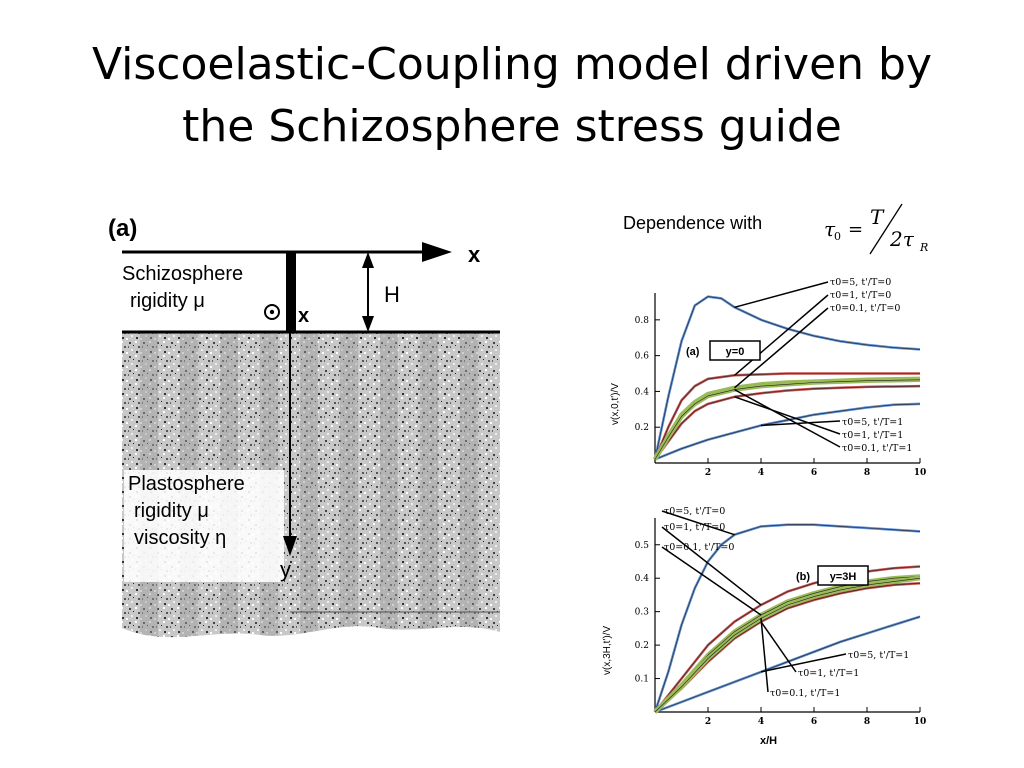 This screenshot has width=1024, height=768. Describe the element at coordinates (877, 217) in the screenshot. I see `formula-numerator: T` at that location.